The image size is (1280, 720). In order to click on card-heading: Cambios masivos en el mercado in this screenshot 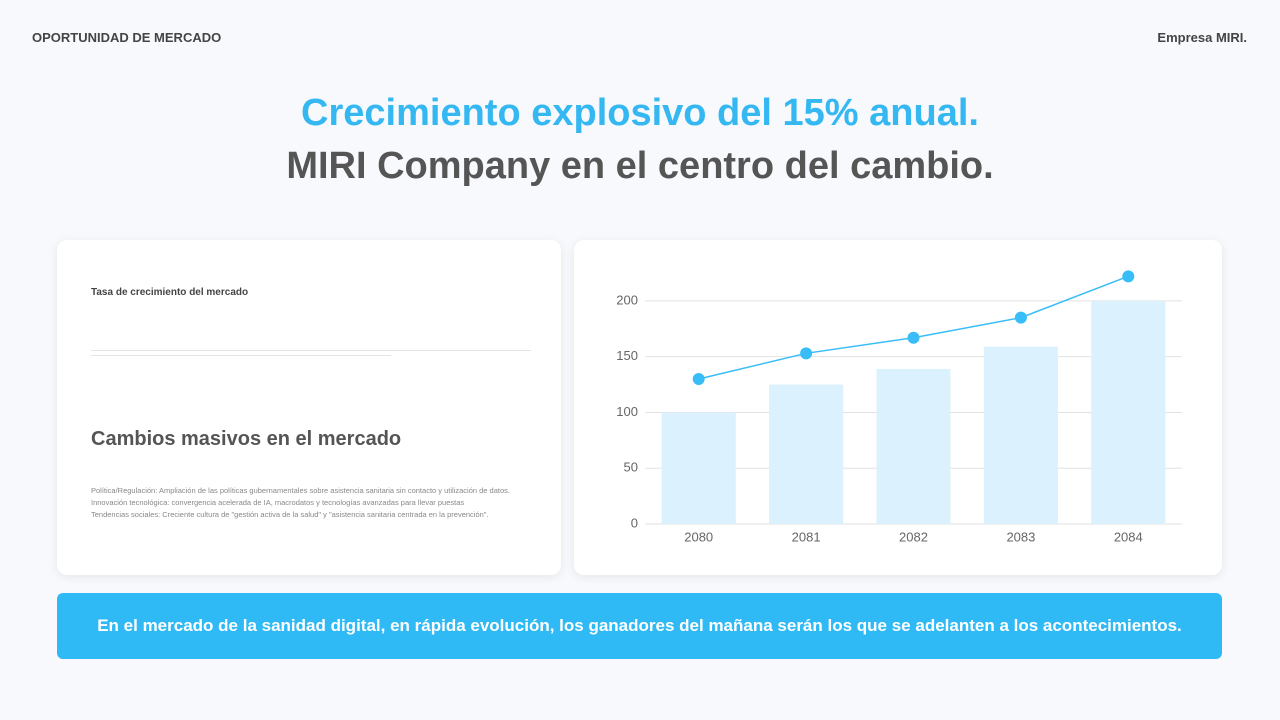, I will do `click(246, 439)`.